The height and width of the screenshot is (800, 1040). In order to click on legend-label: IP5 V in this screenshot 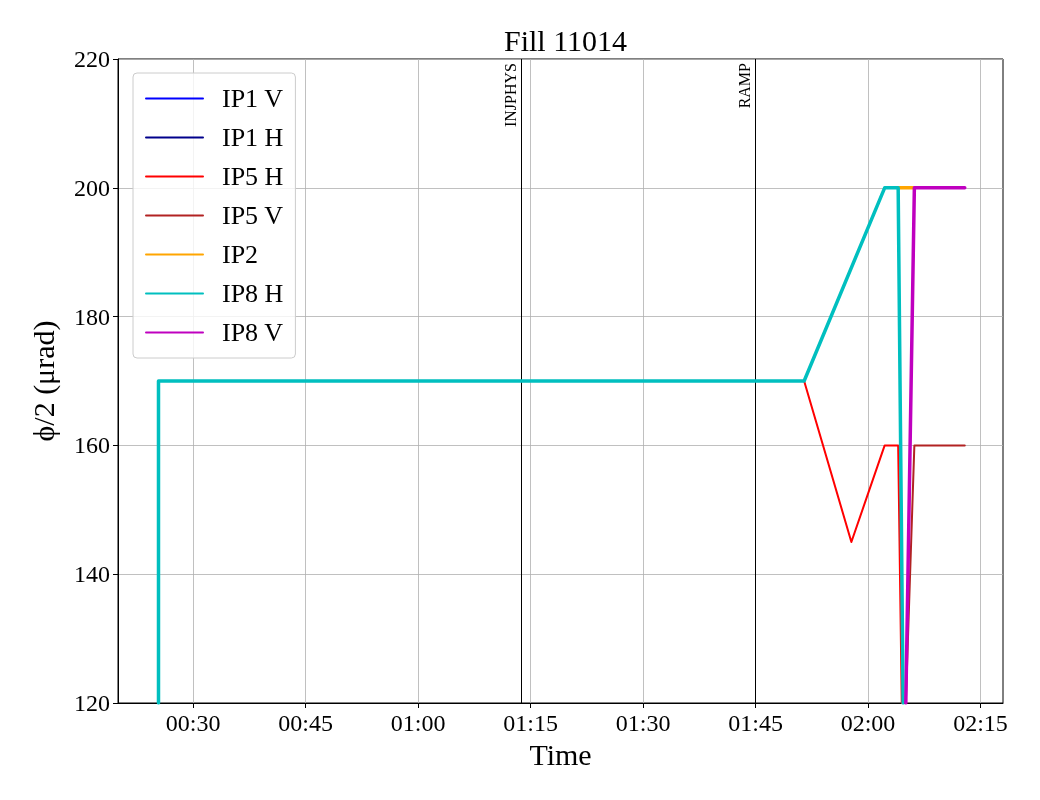, I will do `click(253, 215)`.